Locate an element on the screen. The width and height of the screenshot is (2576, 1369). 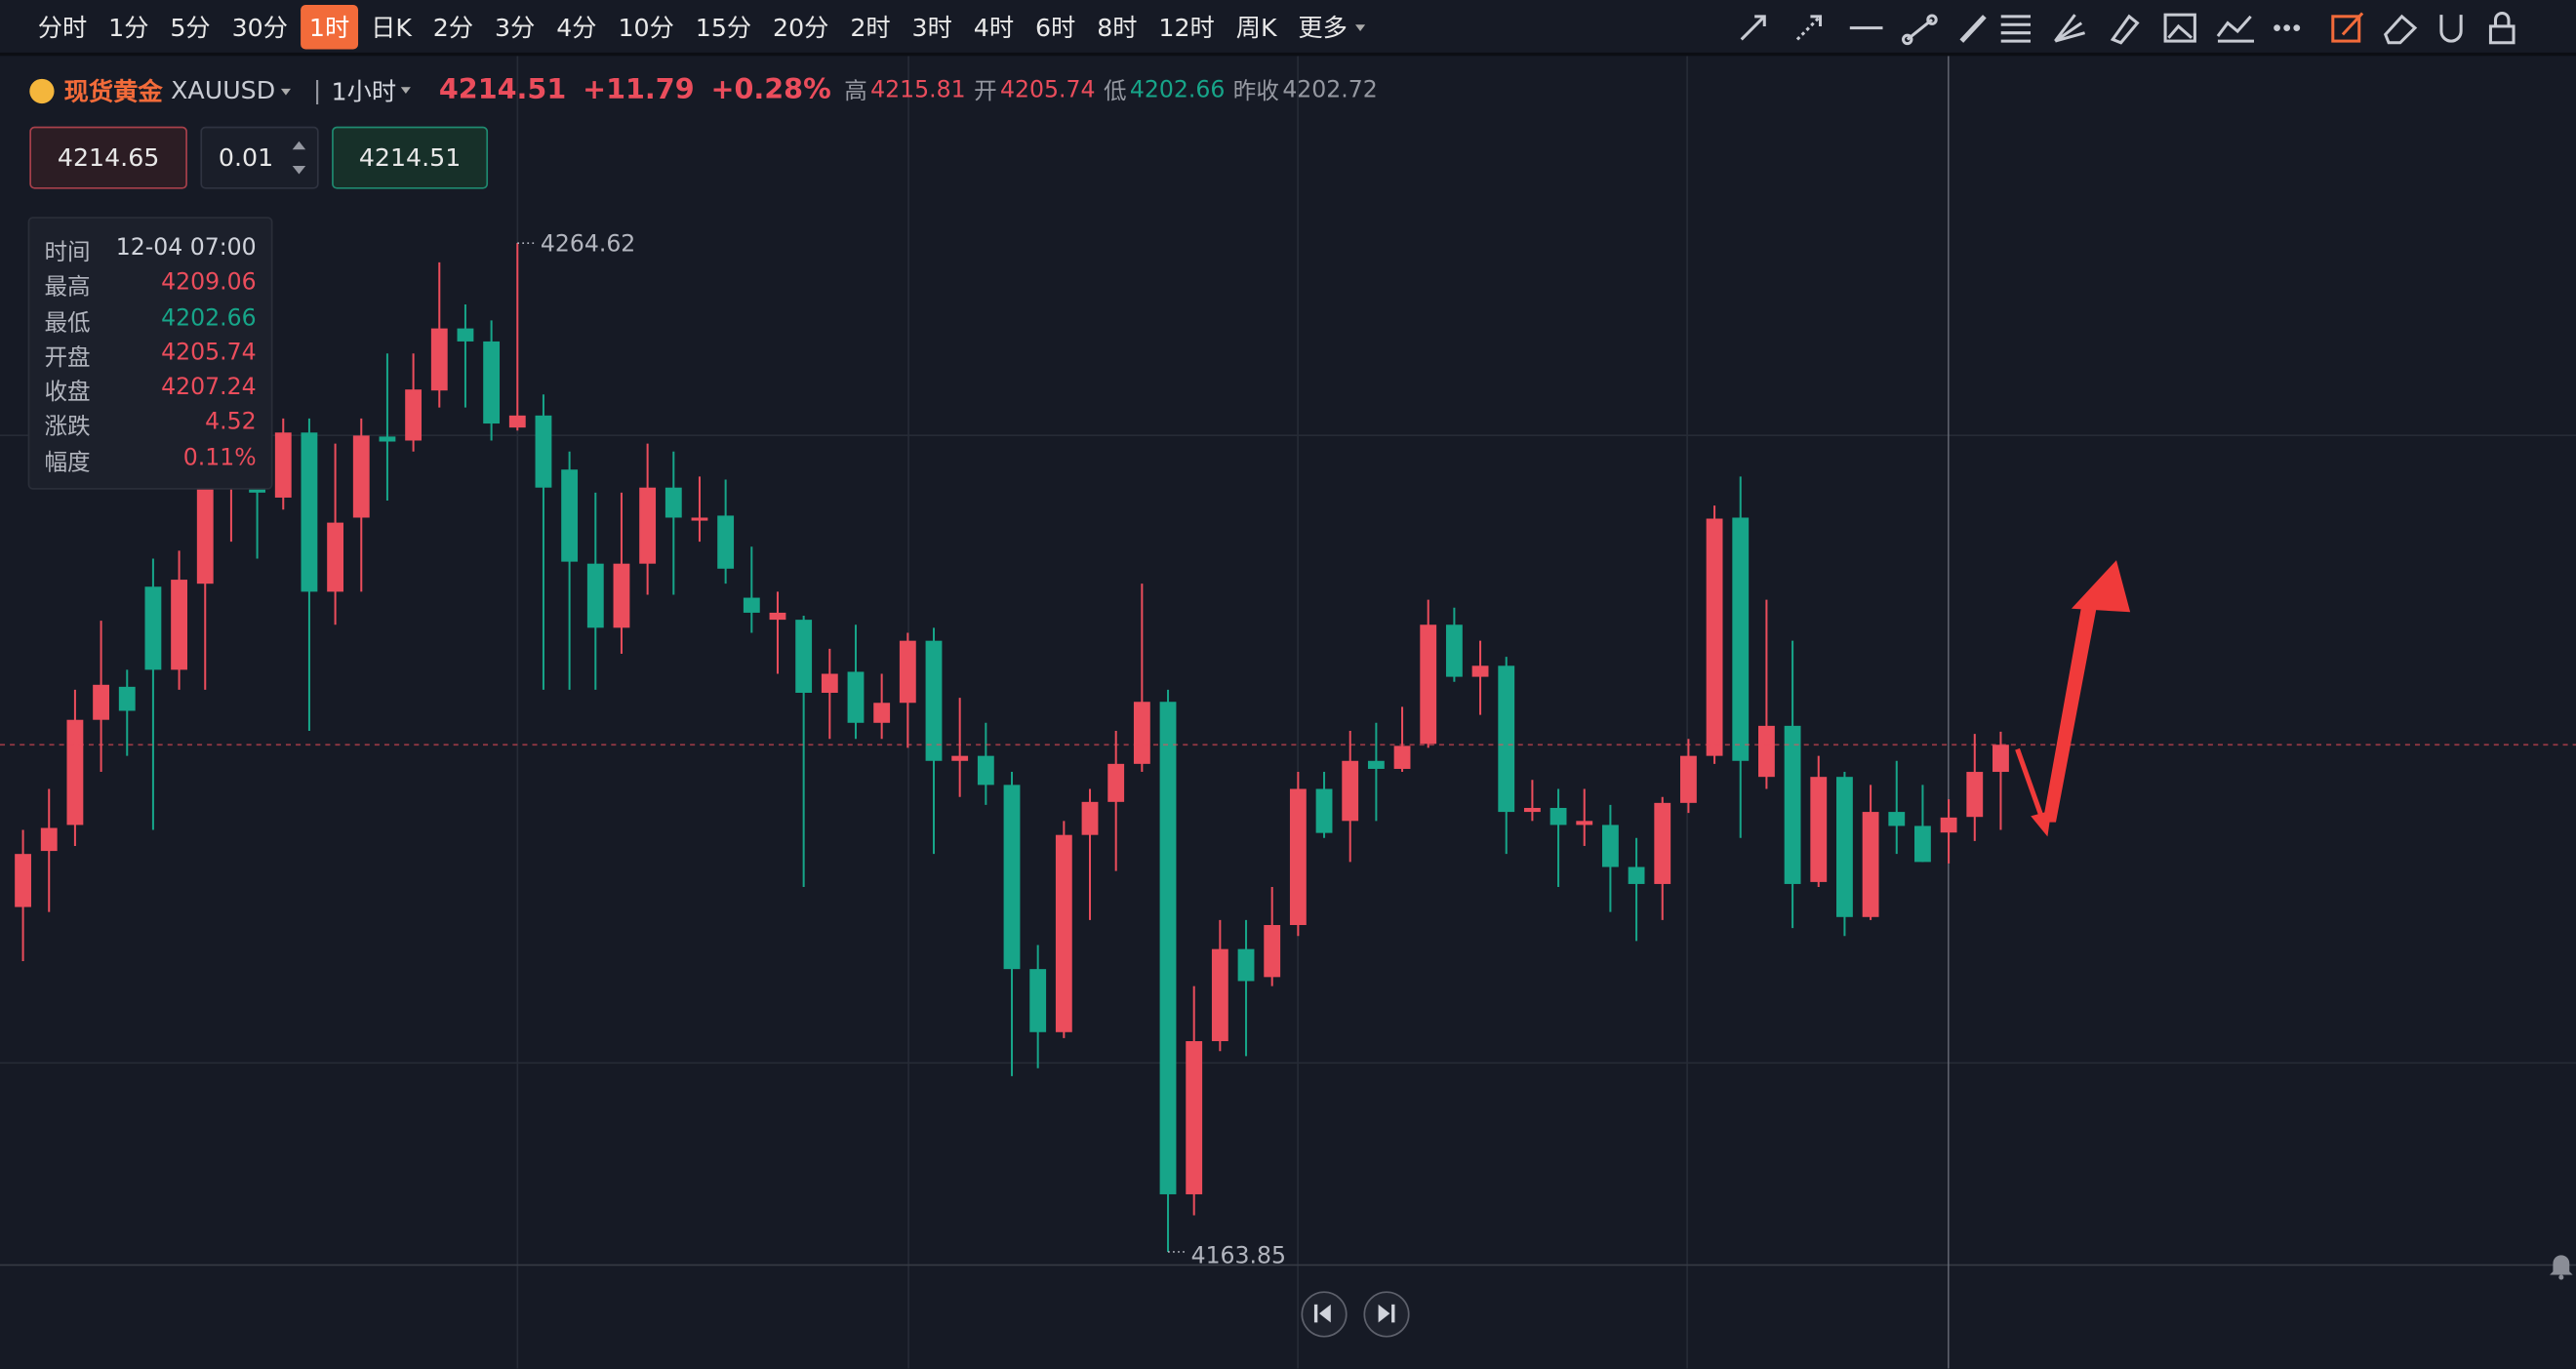
lot-value: 0.01 is located at coordinates (246, 157).